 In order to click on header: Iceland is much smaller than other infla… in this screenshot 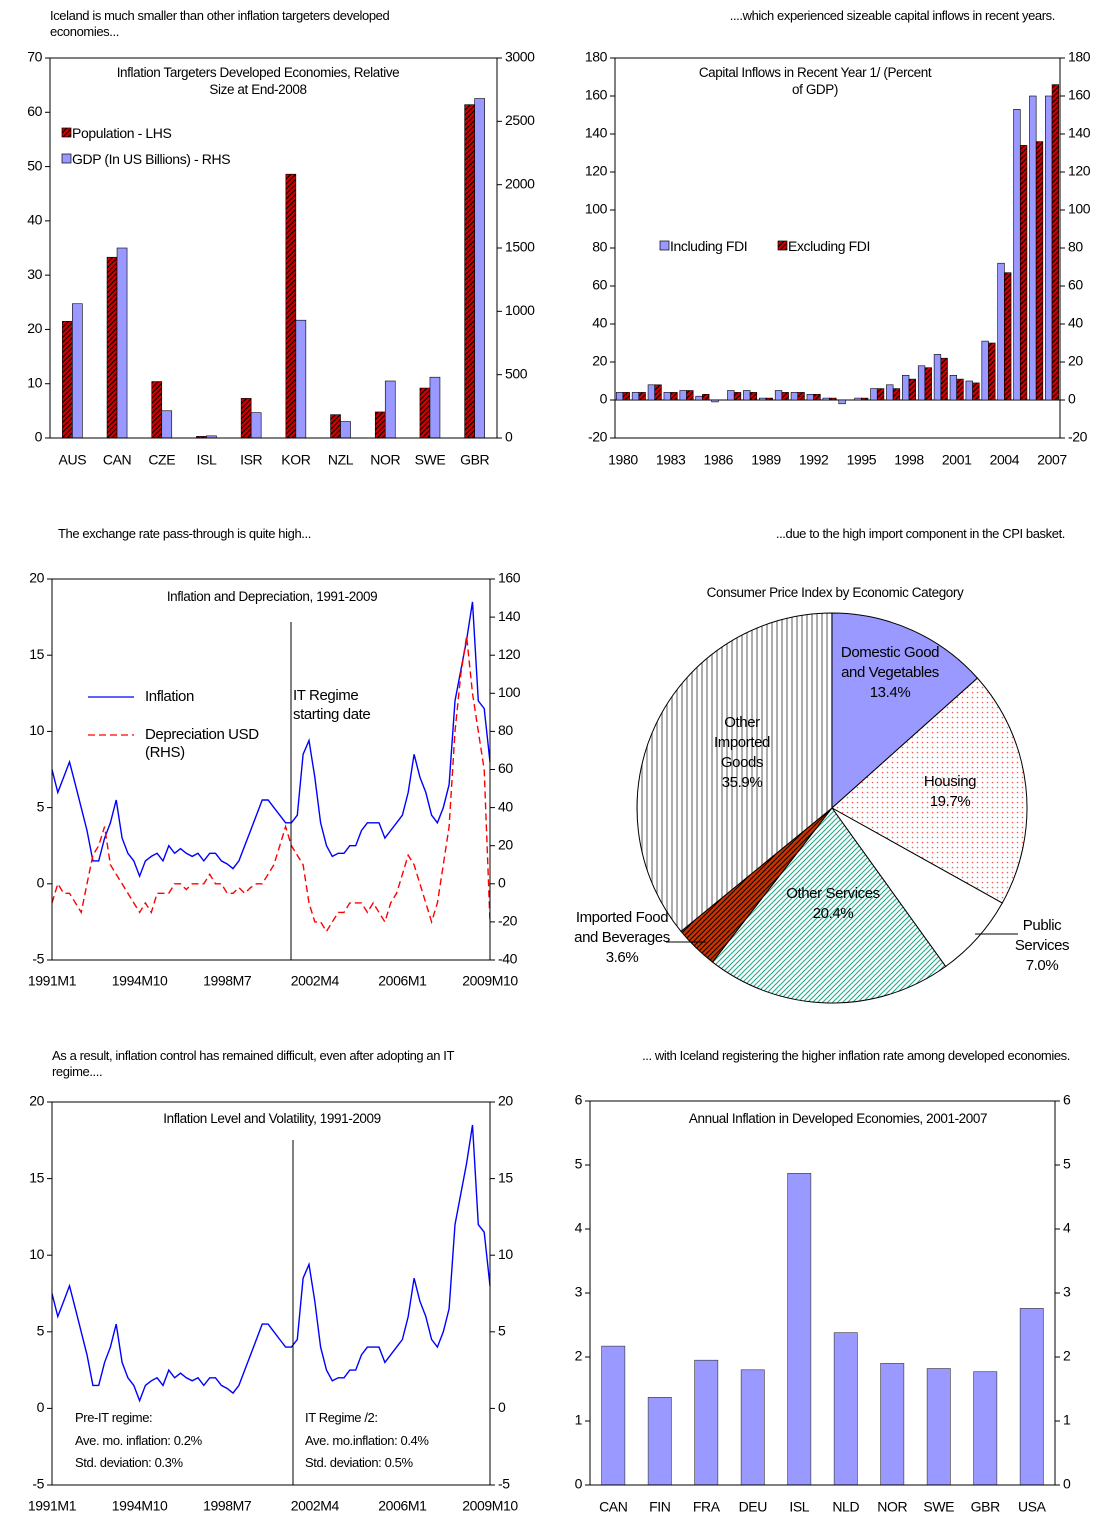, I will do `click(220, 23)`.